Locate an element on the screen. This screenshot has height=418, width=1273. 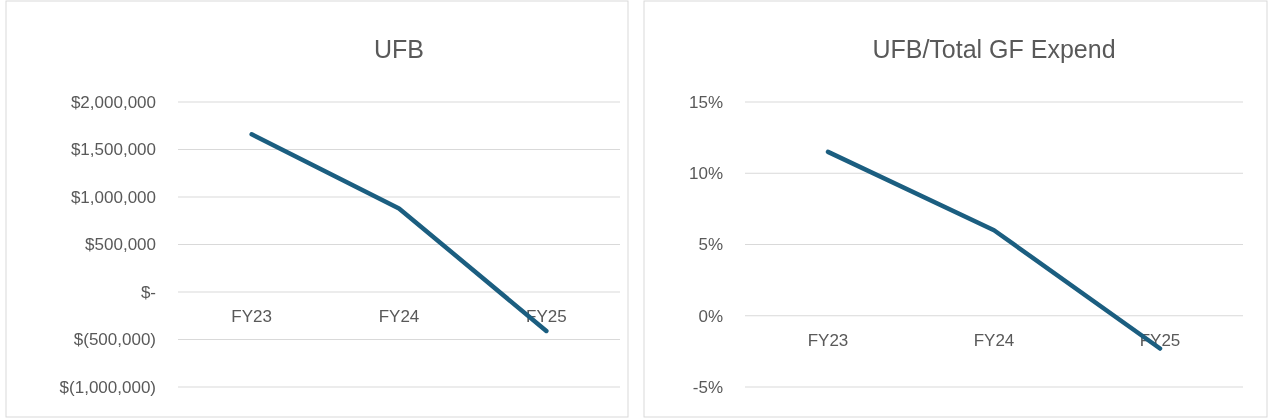
y-tick-label: $1,500,000 is located at coordinates (113, 150).